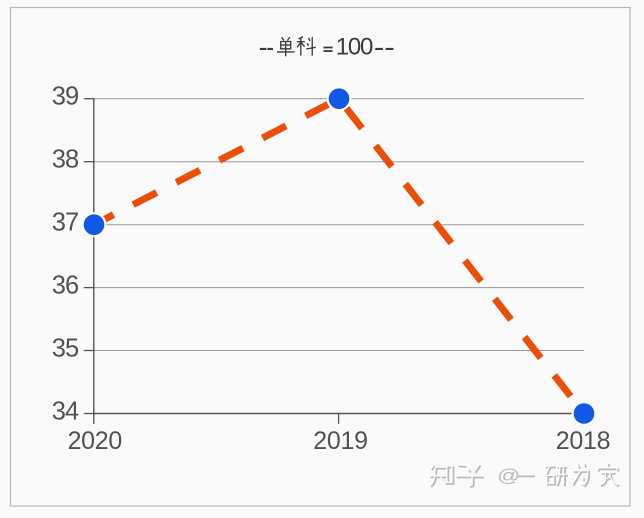  What do you see at coordinates (65, 411) in the screenshot?
I see `svg-text: 34` at bounding box center [65, 411].